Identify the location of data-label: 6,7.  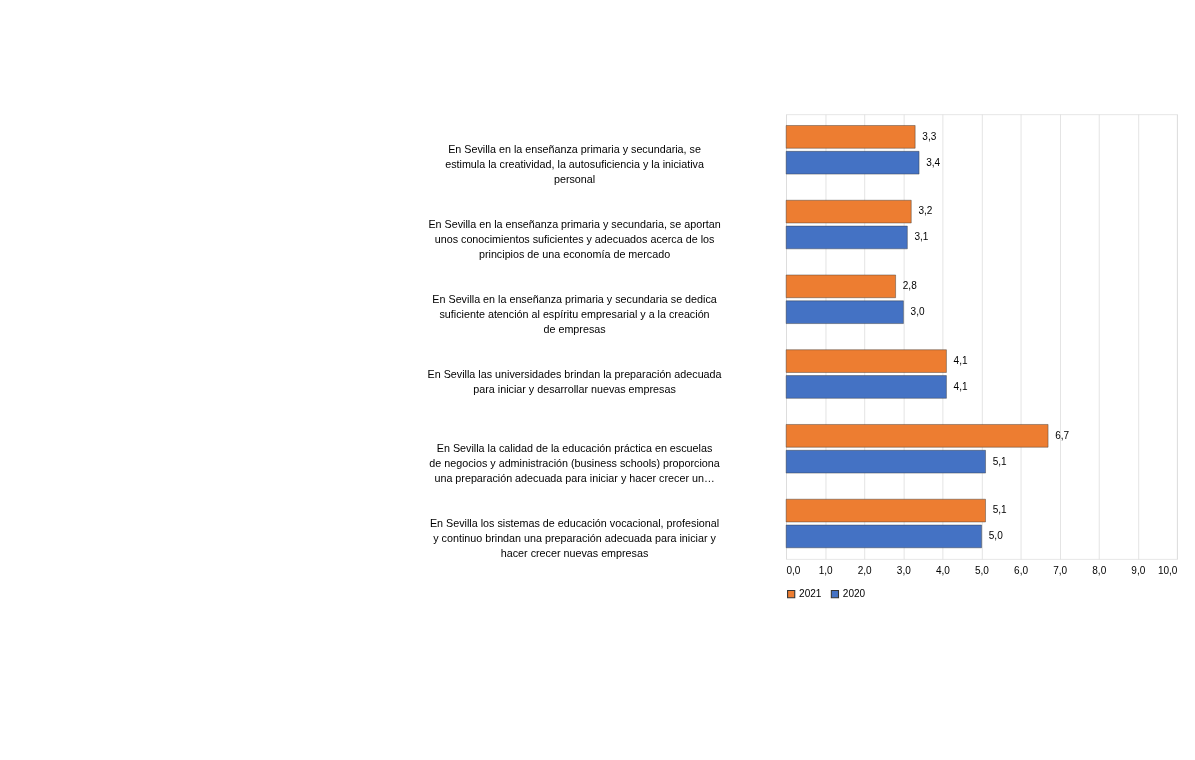
(1062, 435).